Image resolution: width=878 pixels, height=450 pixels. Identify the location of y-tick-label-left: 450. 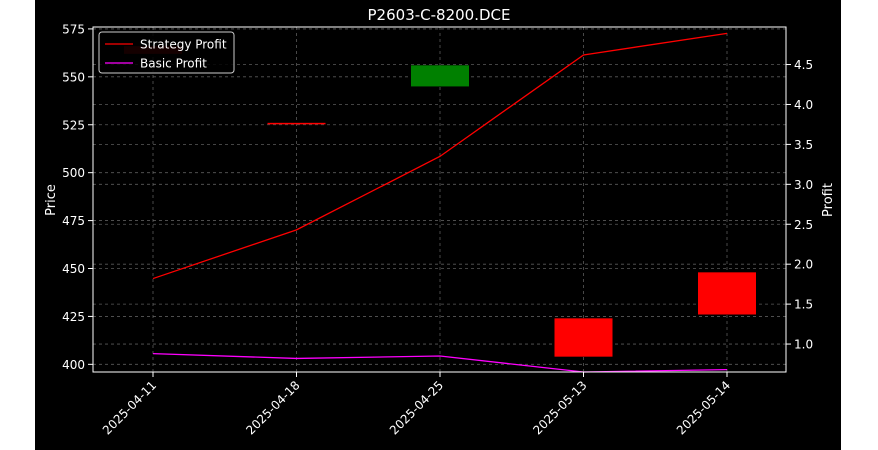
(73, 269).